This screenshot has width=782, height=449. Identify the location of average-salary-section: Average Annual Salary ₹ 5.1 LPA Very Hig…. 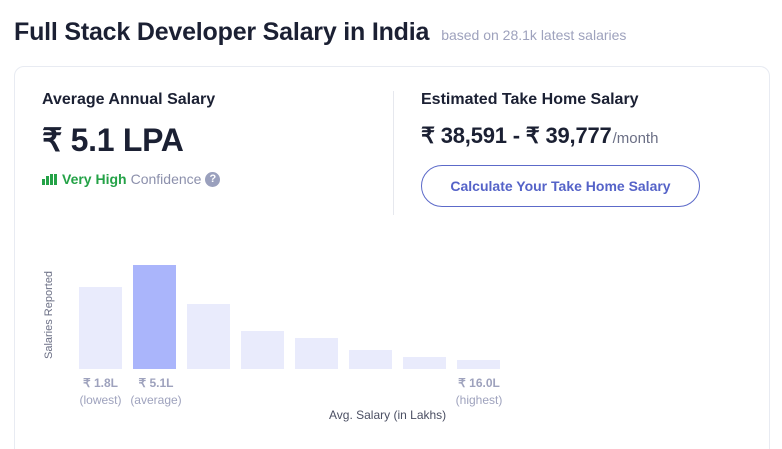
(131, 139).